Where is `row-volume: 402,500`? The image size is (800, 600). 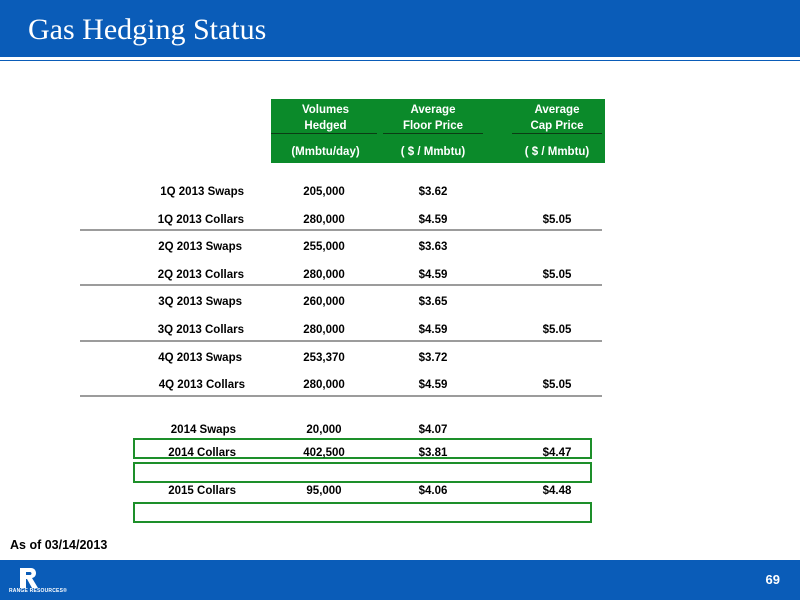
row-volume: 402,500 is located at coordinates (324, 453).